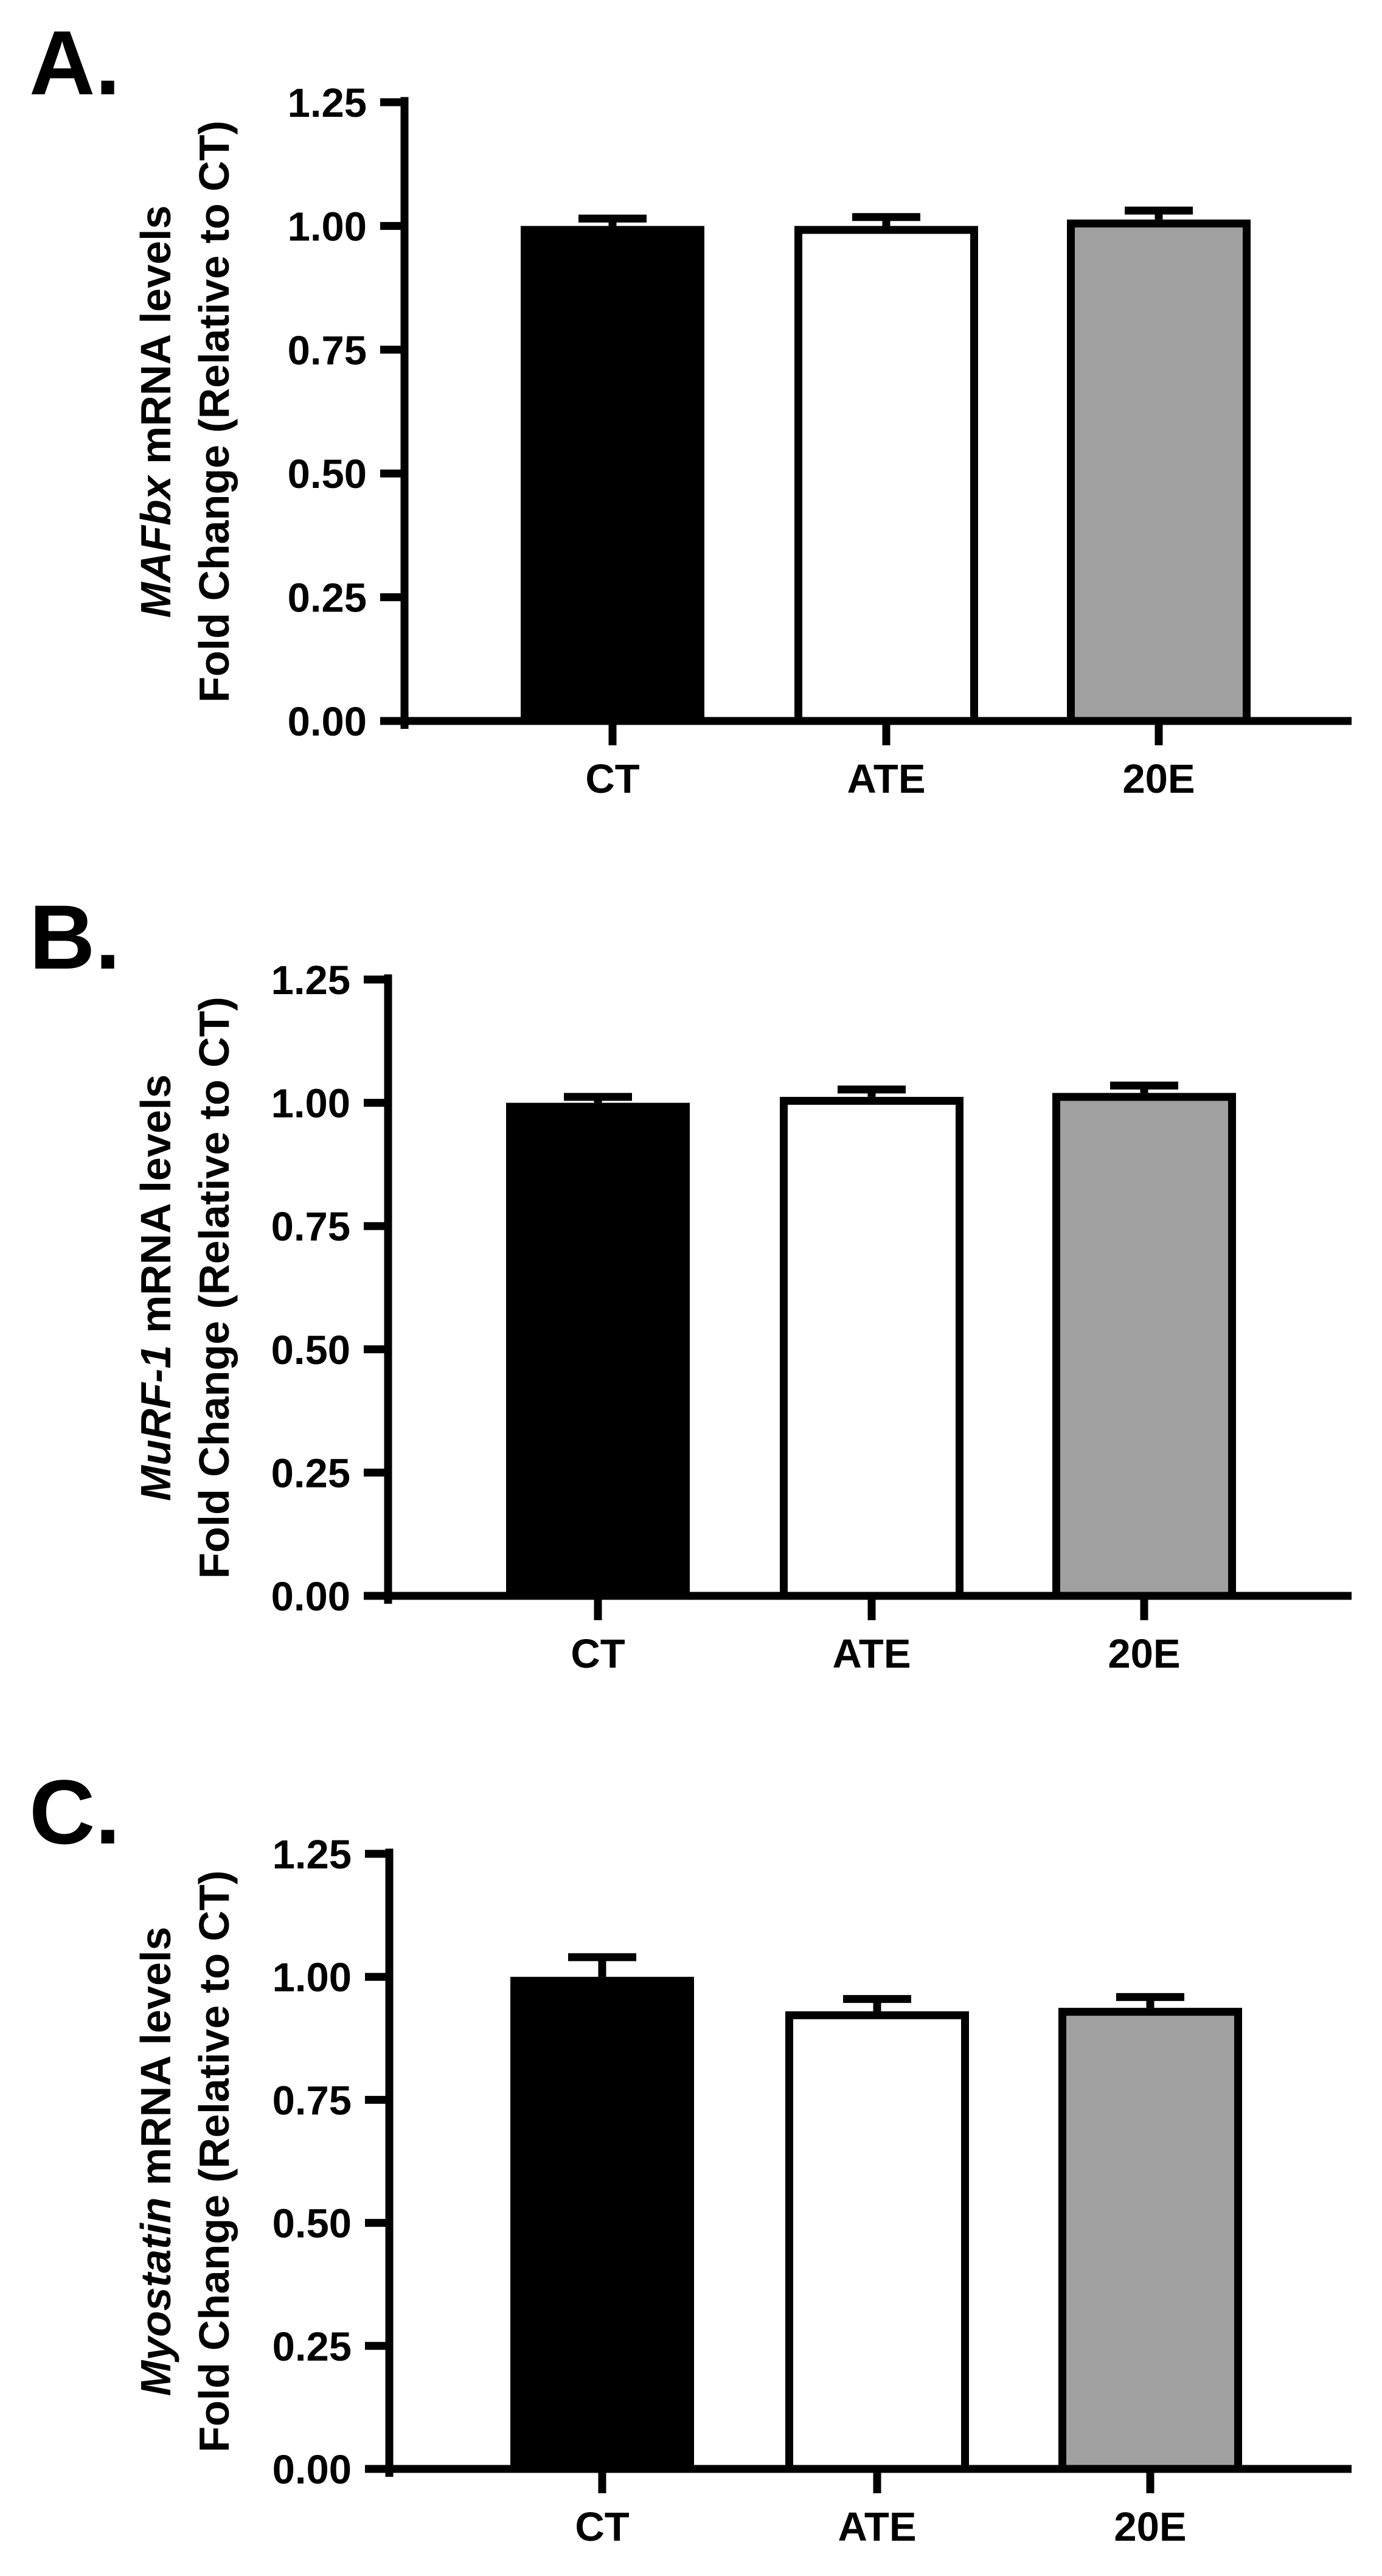 Image resolution: width=1382 pixels, height=2576 pixels. I want to click on y-axis-label-line1: MAFbx mRNA levels, so click(155, 411).